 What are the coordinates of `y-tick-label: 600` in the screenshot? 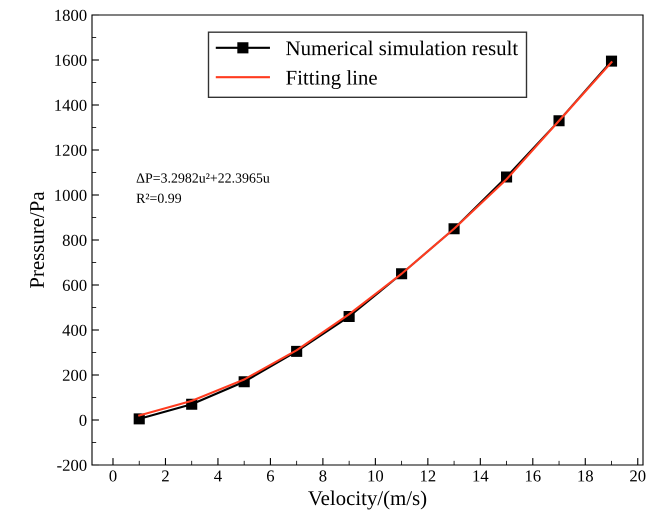 It's located at (74, 285).